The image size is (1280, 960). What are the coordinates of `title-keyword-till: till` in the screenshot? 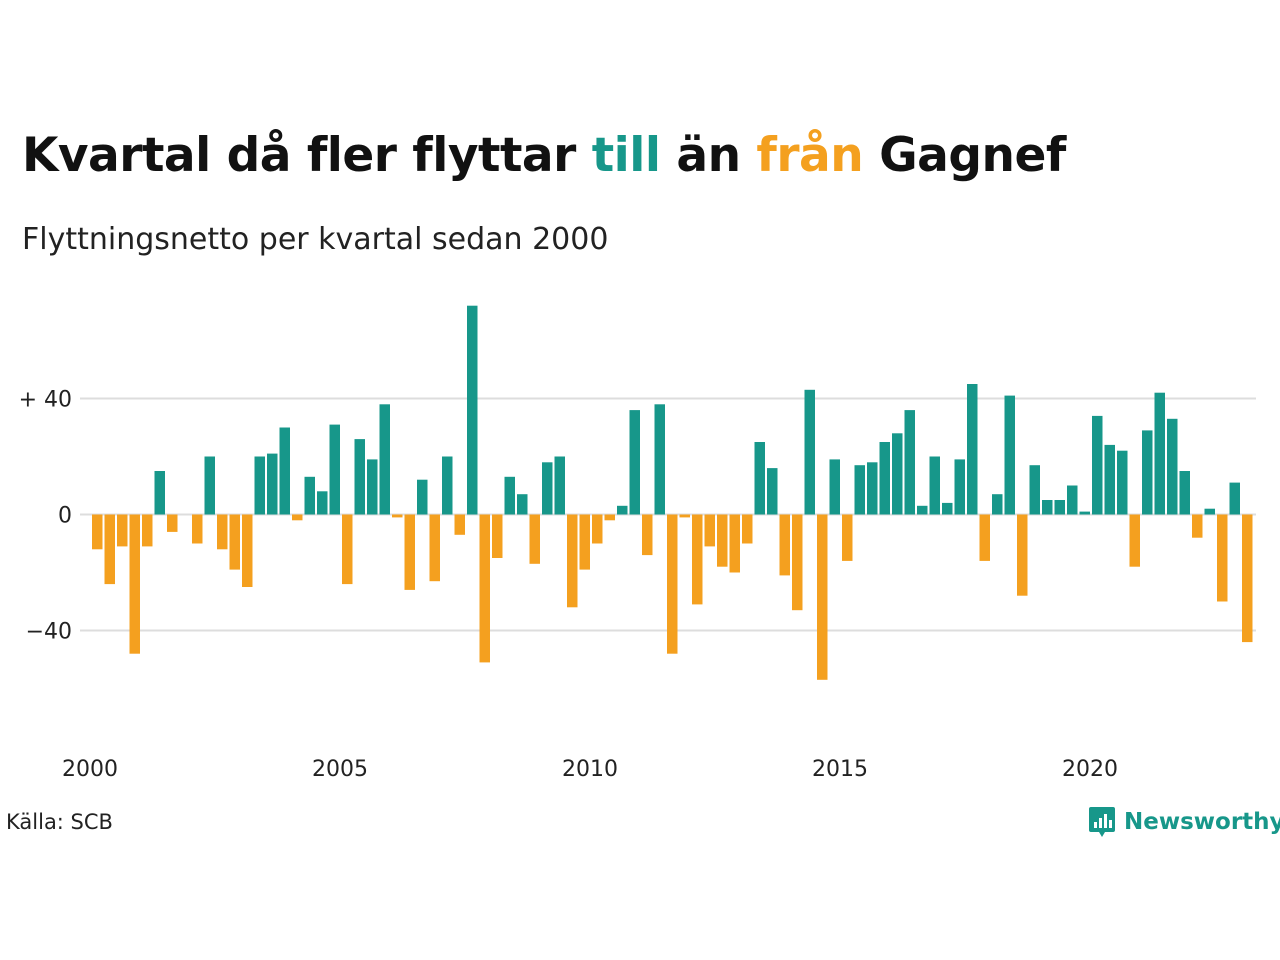 It's located at (626, 155).